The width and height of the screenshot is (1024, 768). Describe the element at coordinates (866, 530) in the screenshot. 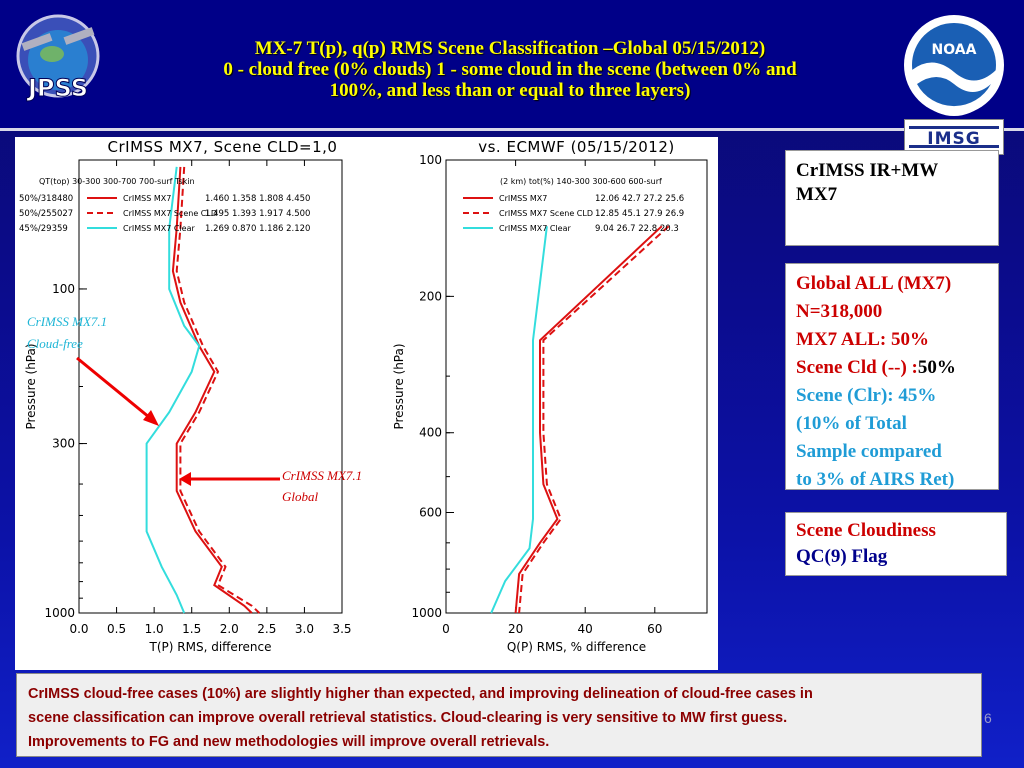

I see `cloudiness-line-1: Scene Cloudiness` at that location.